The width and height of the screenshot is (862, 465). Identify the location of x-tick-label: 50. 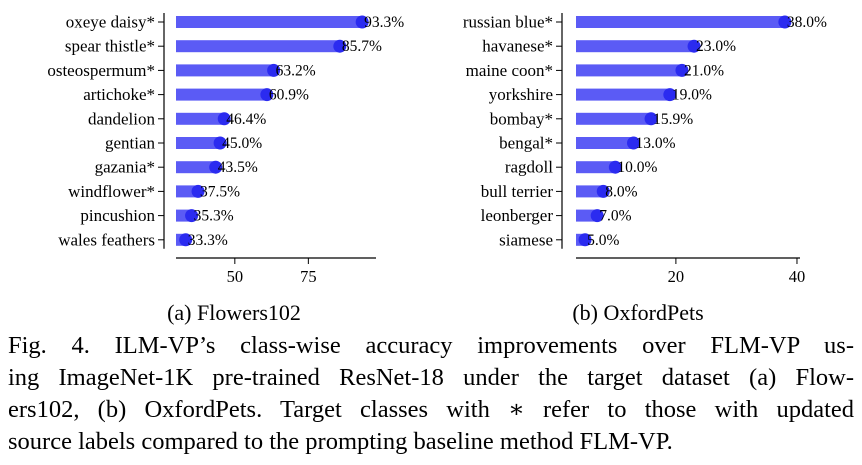
(235, 276).